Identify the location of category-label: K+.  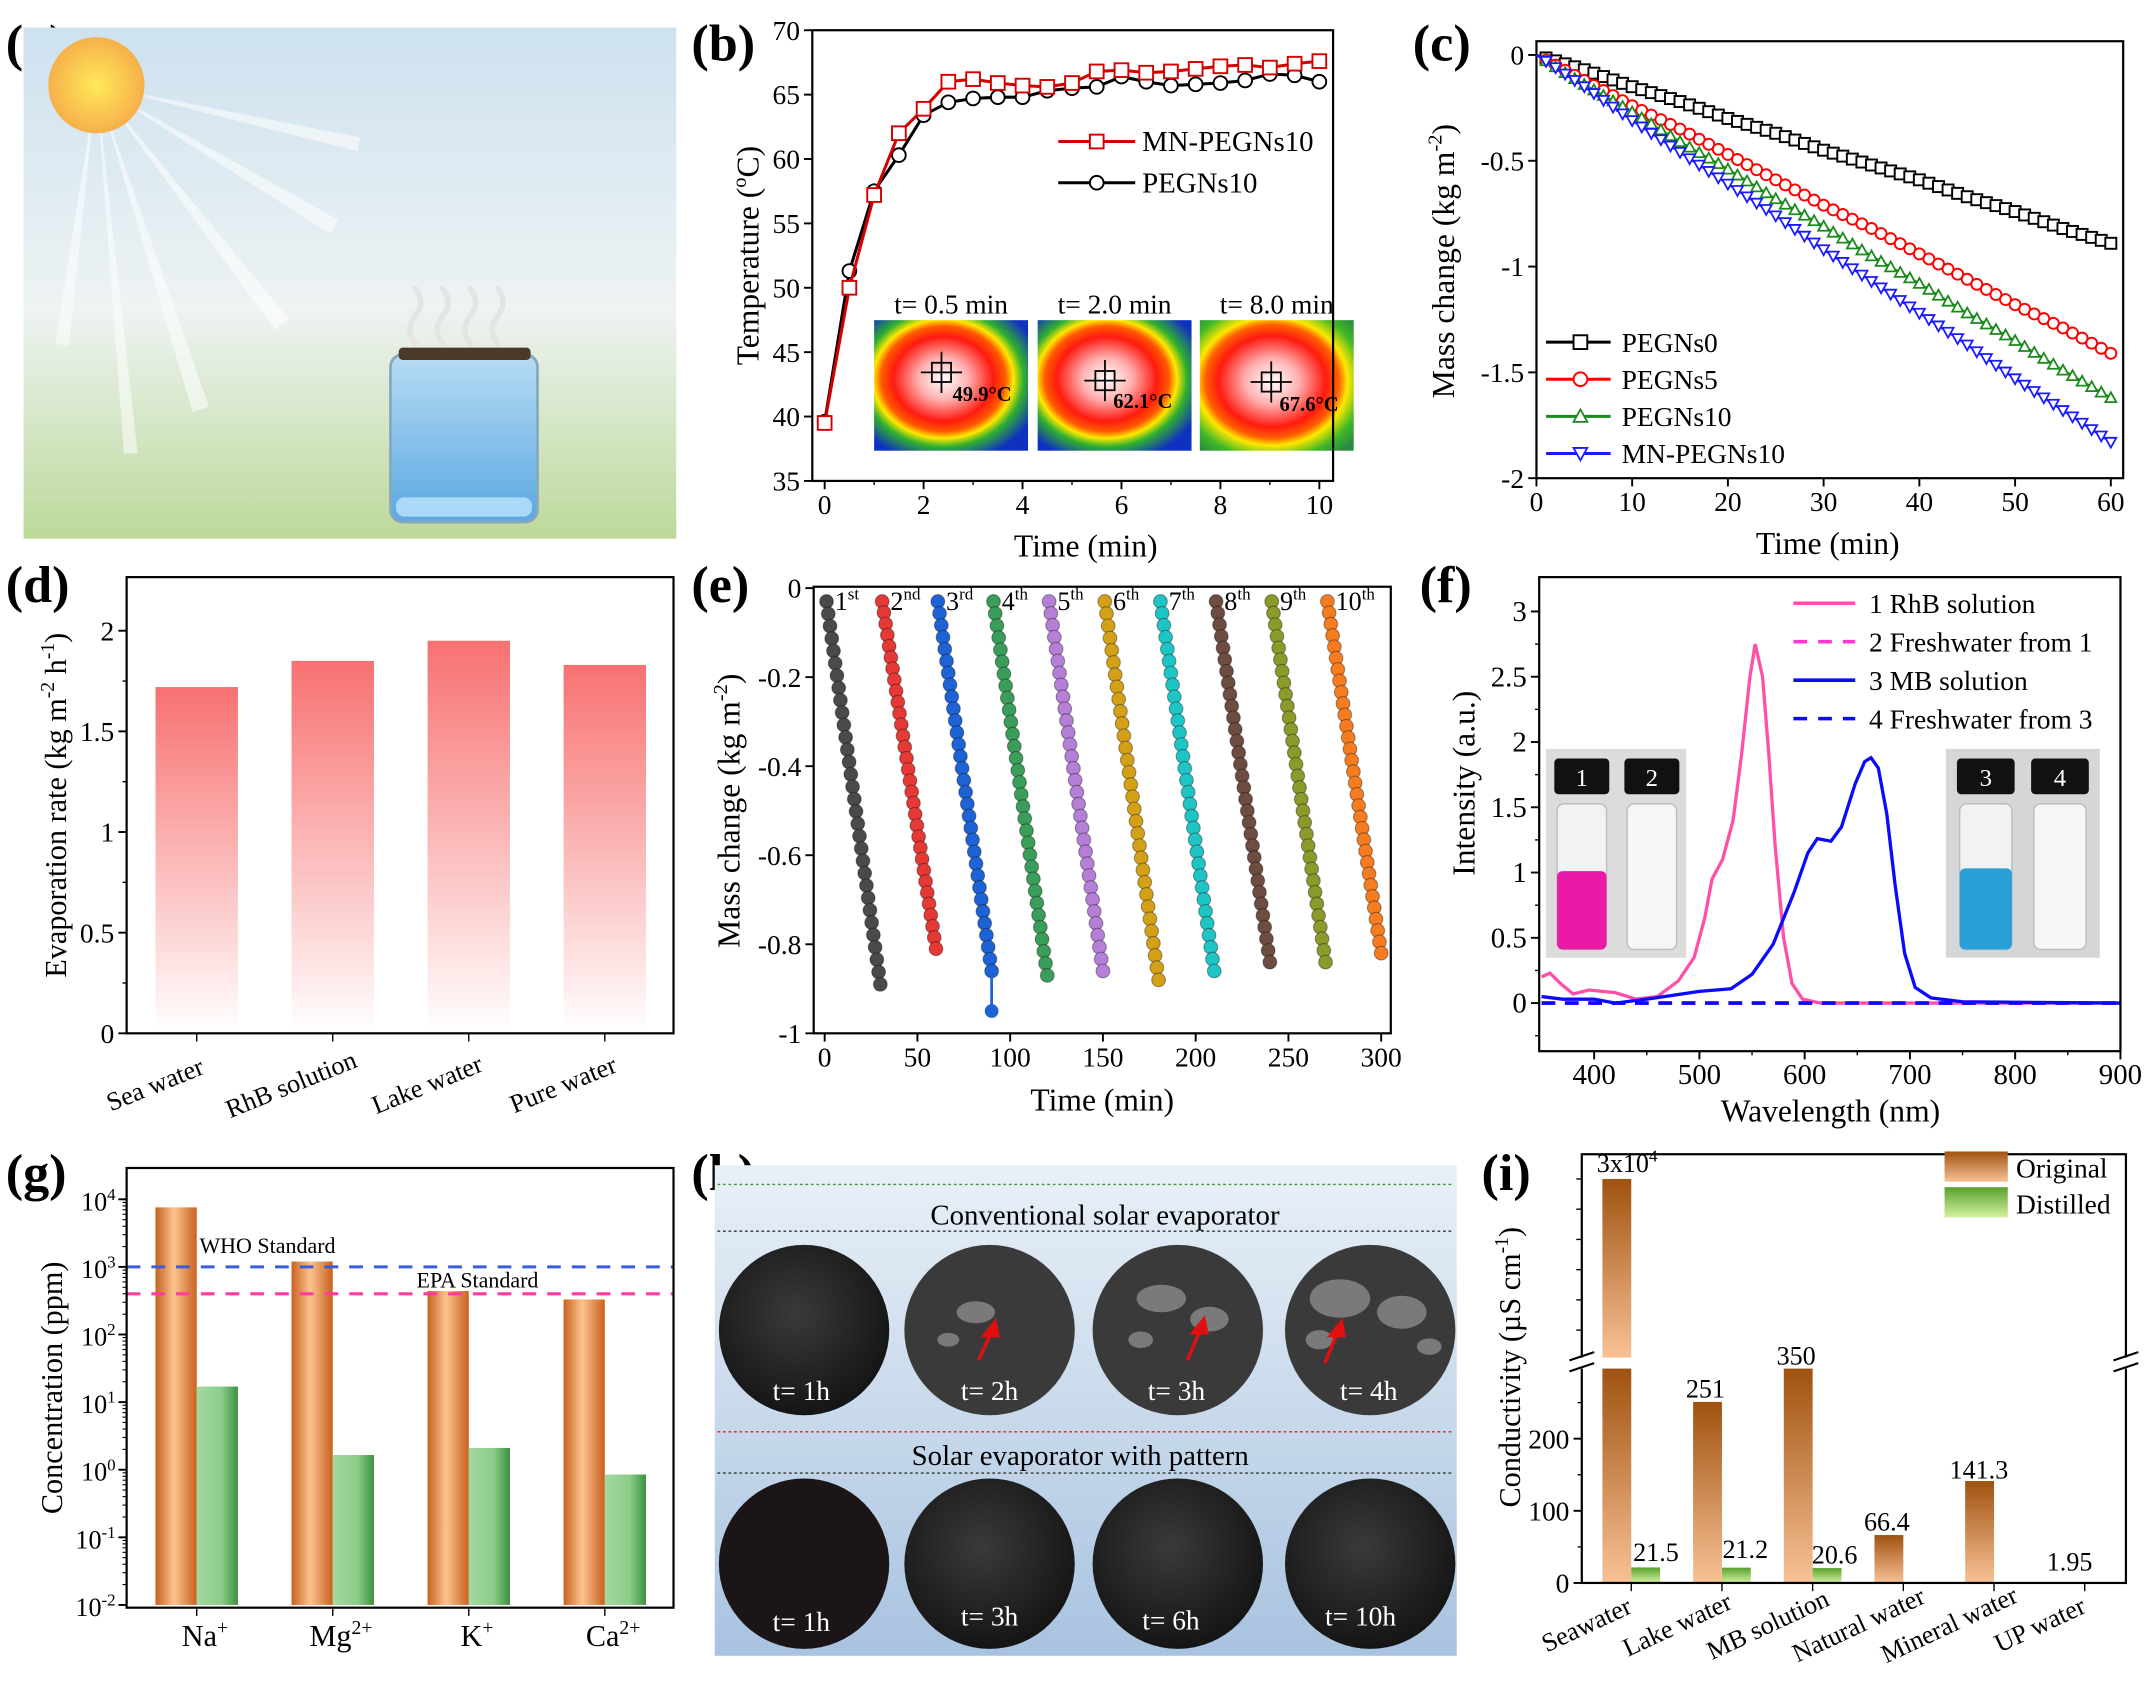
(477, 1635).